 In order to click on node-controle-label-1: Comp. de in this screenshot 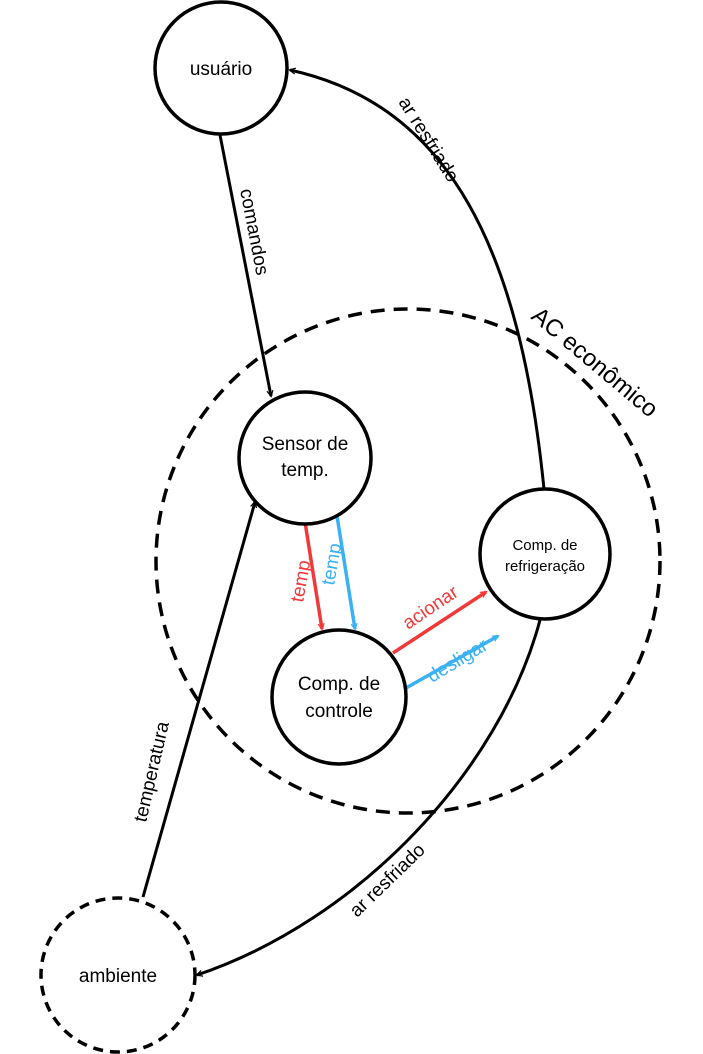, I will do `click(339, 684)`.